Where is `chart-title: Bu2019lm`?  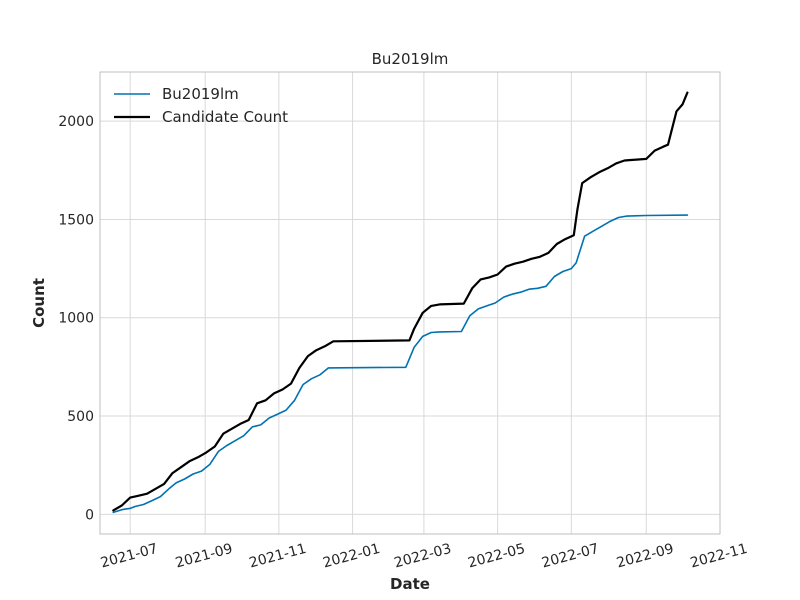 chart-title: Bu2019lm is located at coordinates (410, 59).